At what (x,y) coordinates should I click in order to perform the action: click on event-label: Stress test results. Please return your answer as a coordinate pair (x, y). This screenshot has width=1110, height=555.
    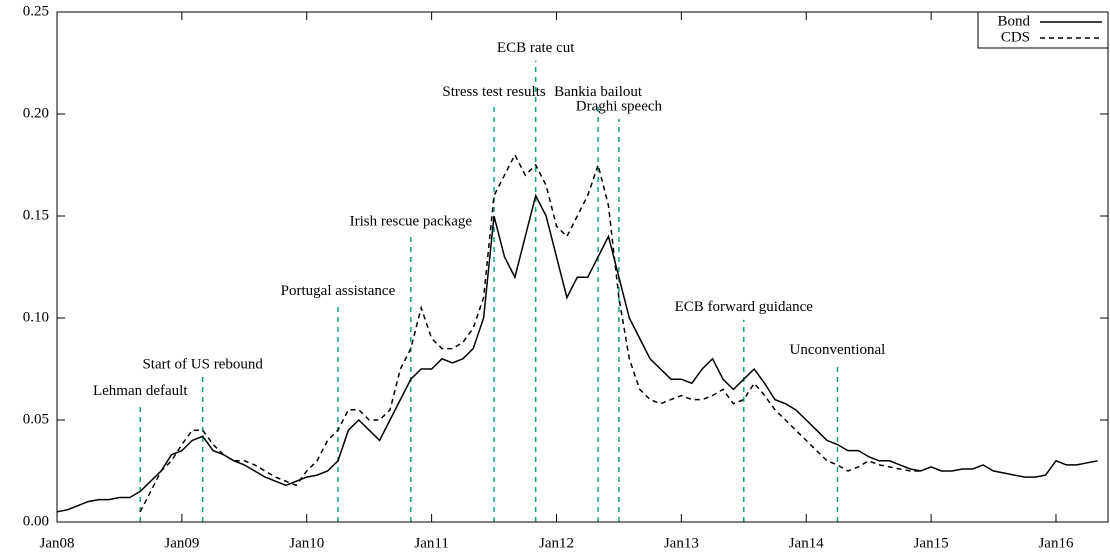
    Looking at the image, I should click on (493, 92).